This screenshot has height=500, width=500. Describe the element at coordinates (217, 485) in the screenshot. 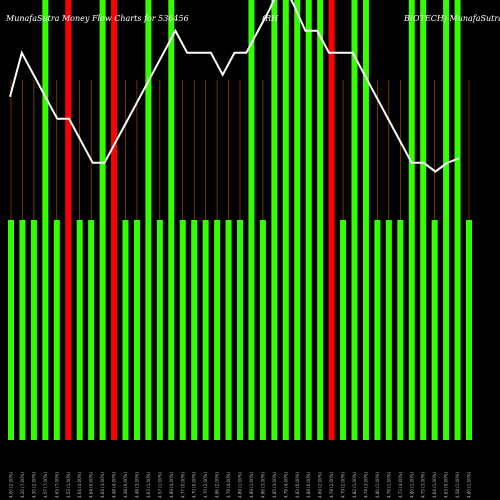

I see `x-tick-label: 4.86 (2.00%)` at that location.